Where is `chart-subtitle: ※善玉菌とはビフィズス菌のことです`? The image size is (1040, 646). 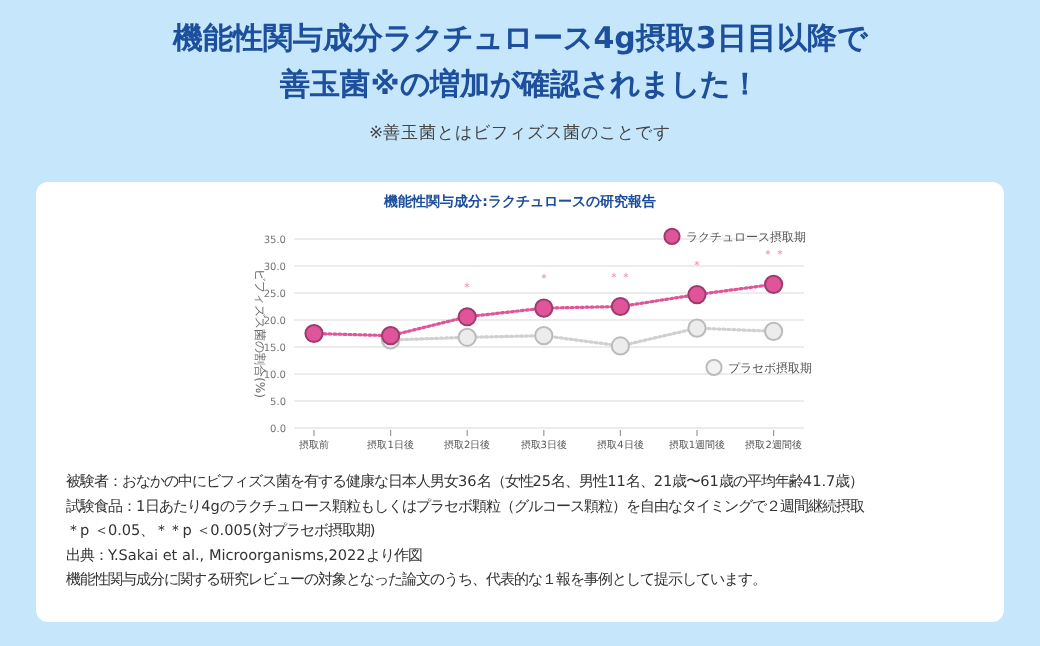 chart-subtitle: ※善玉菌とはビフィズス菌のことです is located at coordinates (520, 133).